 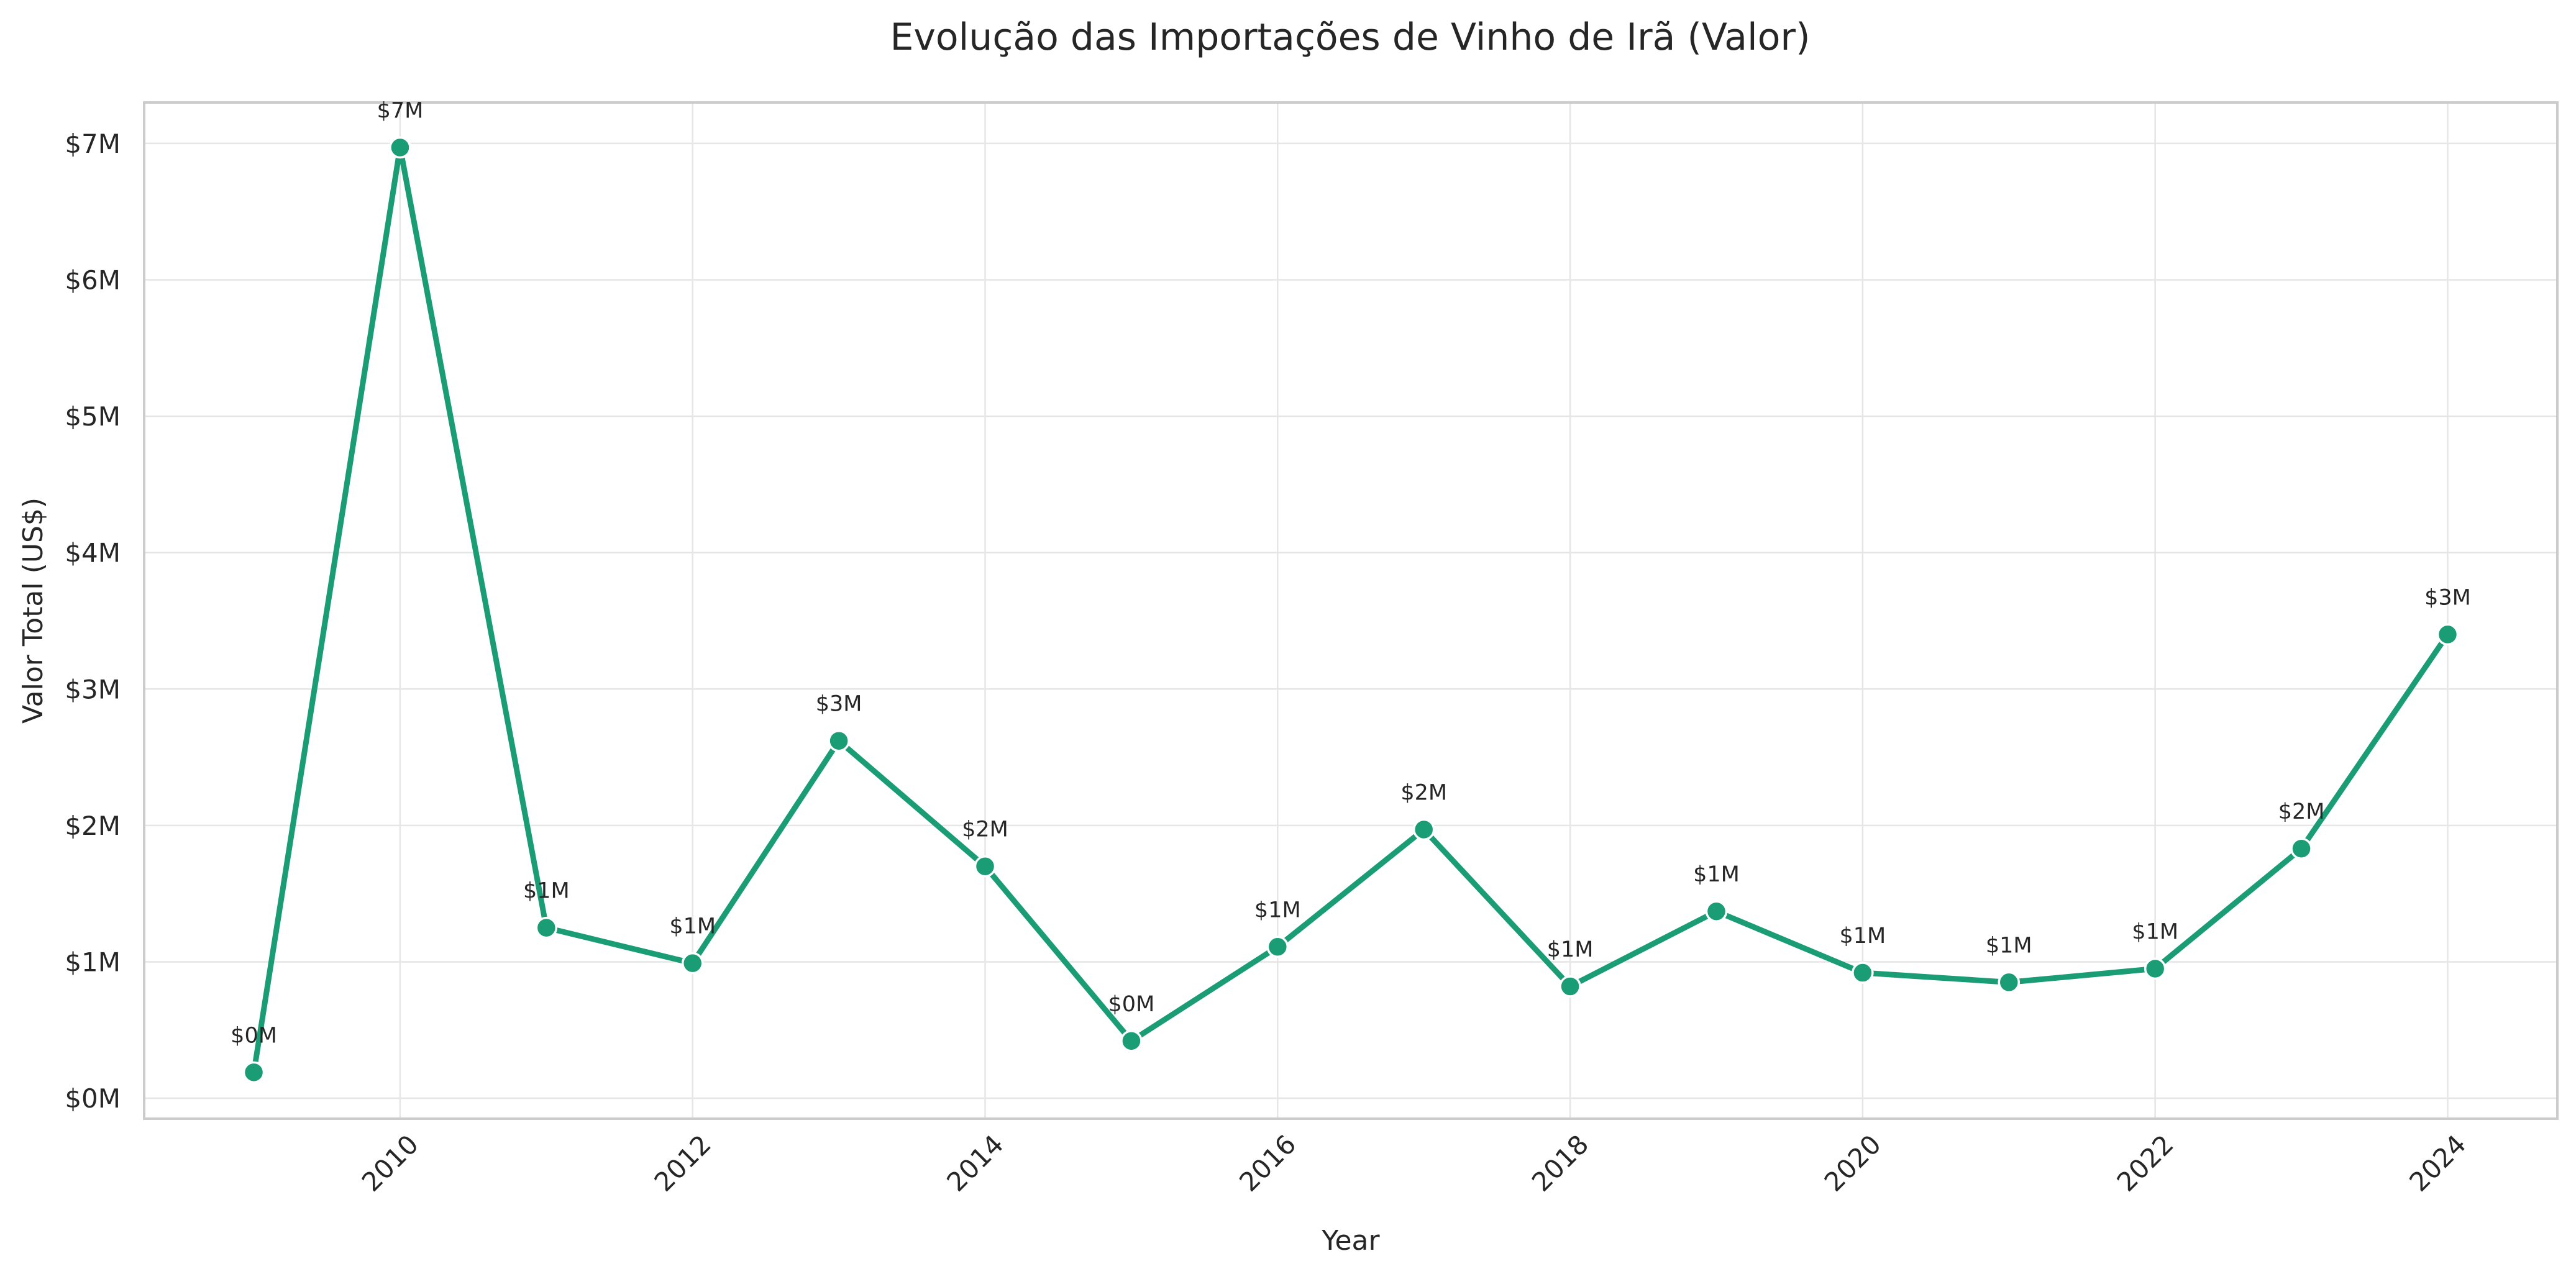 What do you see at coordinates (1350, 1241) in the screenshot?
I see `x-axis-label: Year` at bounding box center [1350, 1241].